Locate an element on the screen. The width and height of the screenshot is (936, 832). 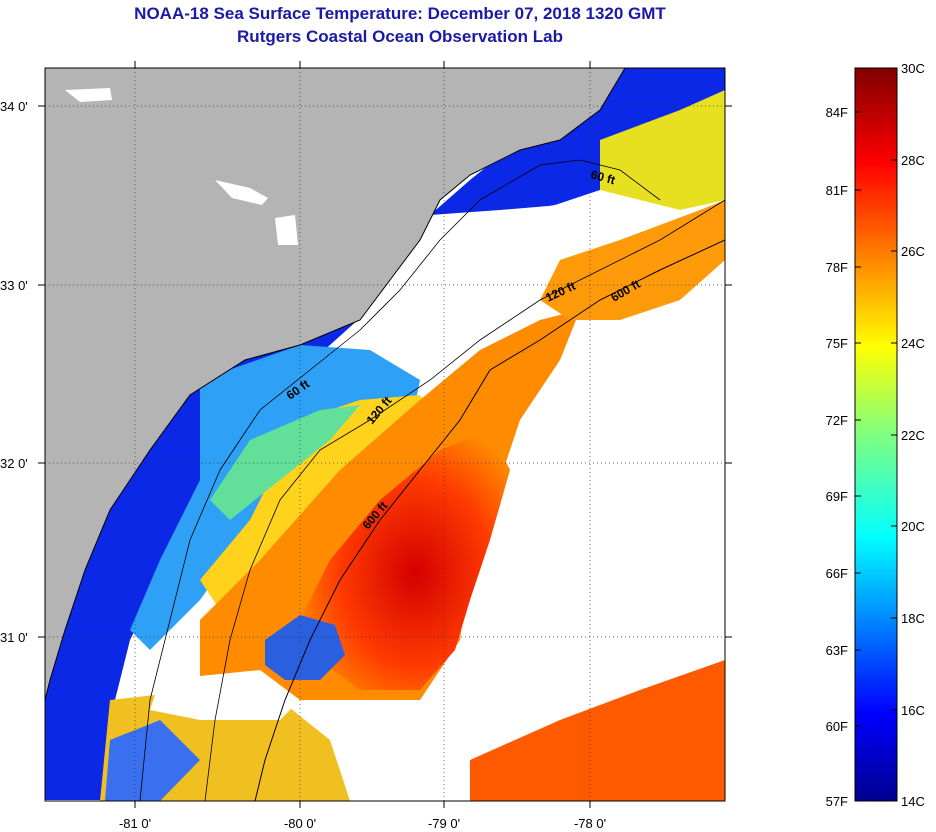
lat-tick-label: 33 0' is located at coordinates (14, 285).